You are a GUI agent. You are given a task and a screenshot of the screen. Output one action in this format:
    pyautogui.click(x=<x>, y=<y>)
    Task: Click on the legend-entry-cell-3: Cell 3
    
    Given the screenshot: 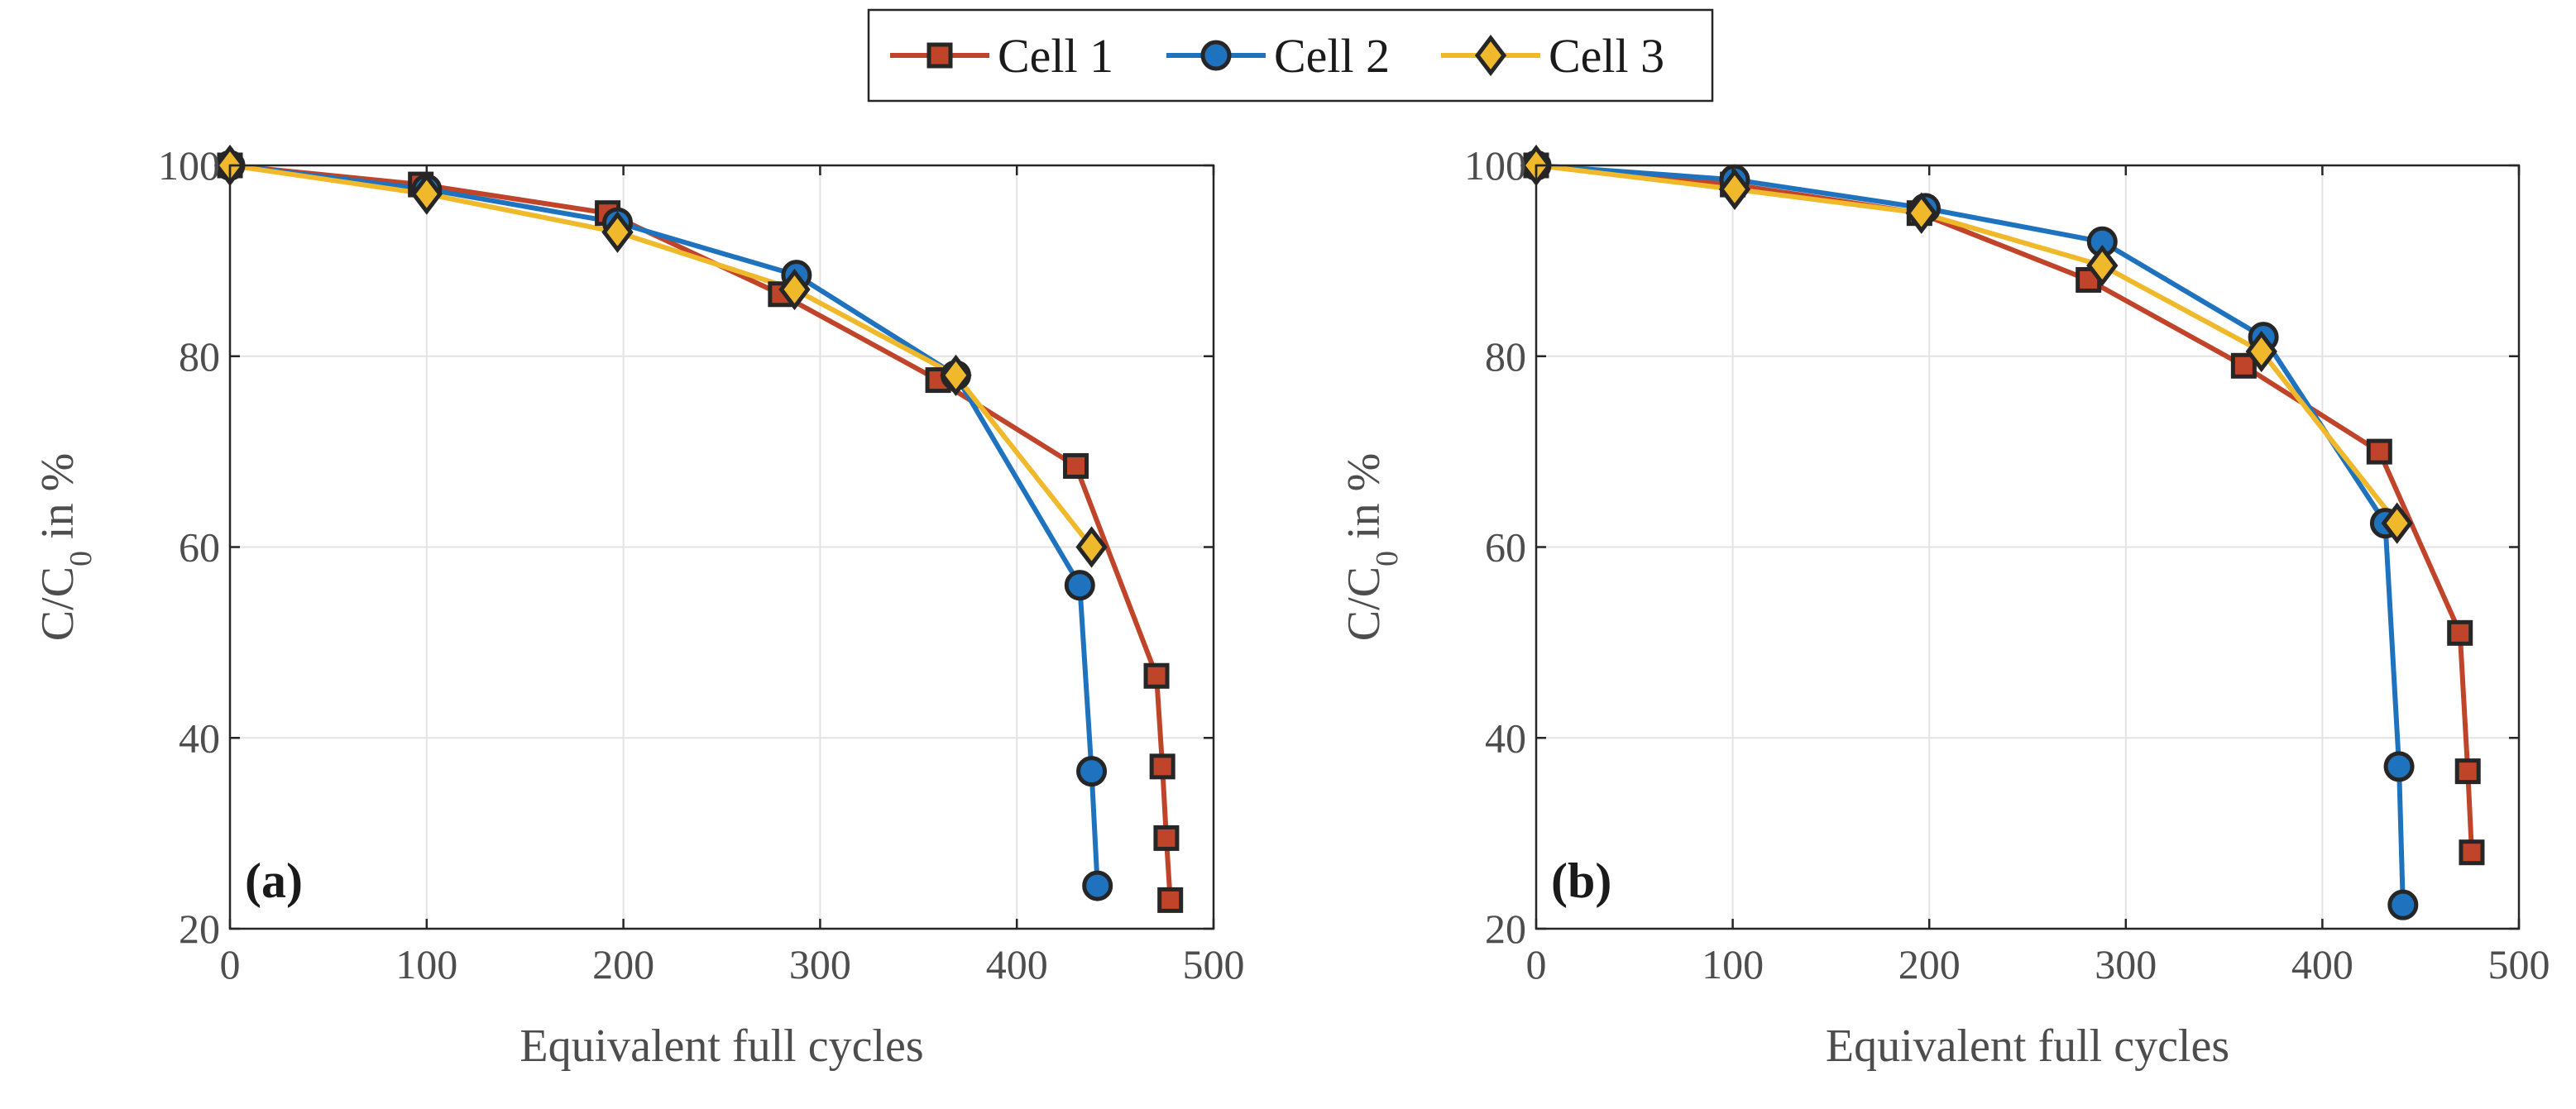 What is the action you would take?
    pyautogui.click(x=1552, y=56)
    